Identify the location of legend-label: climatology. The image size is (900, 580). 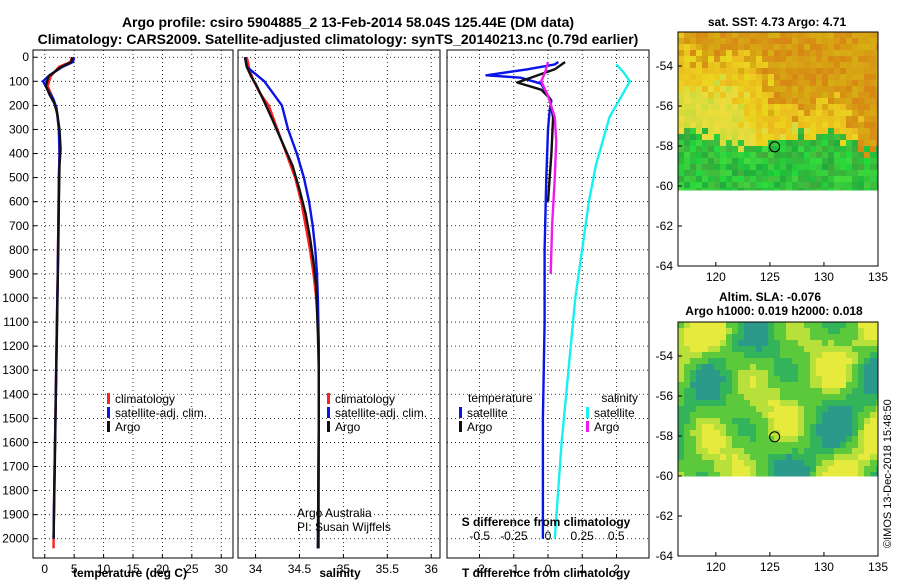
(365, 399).